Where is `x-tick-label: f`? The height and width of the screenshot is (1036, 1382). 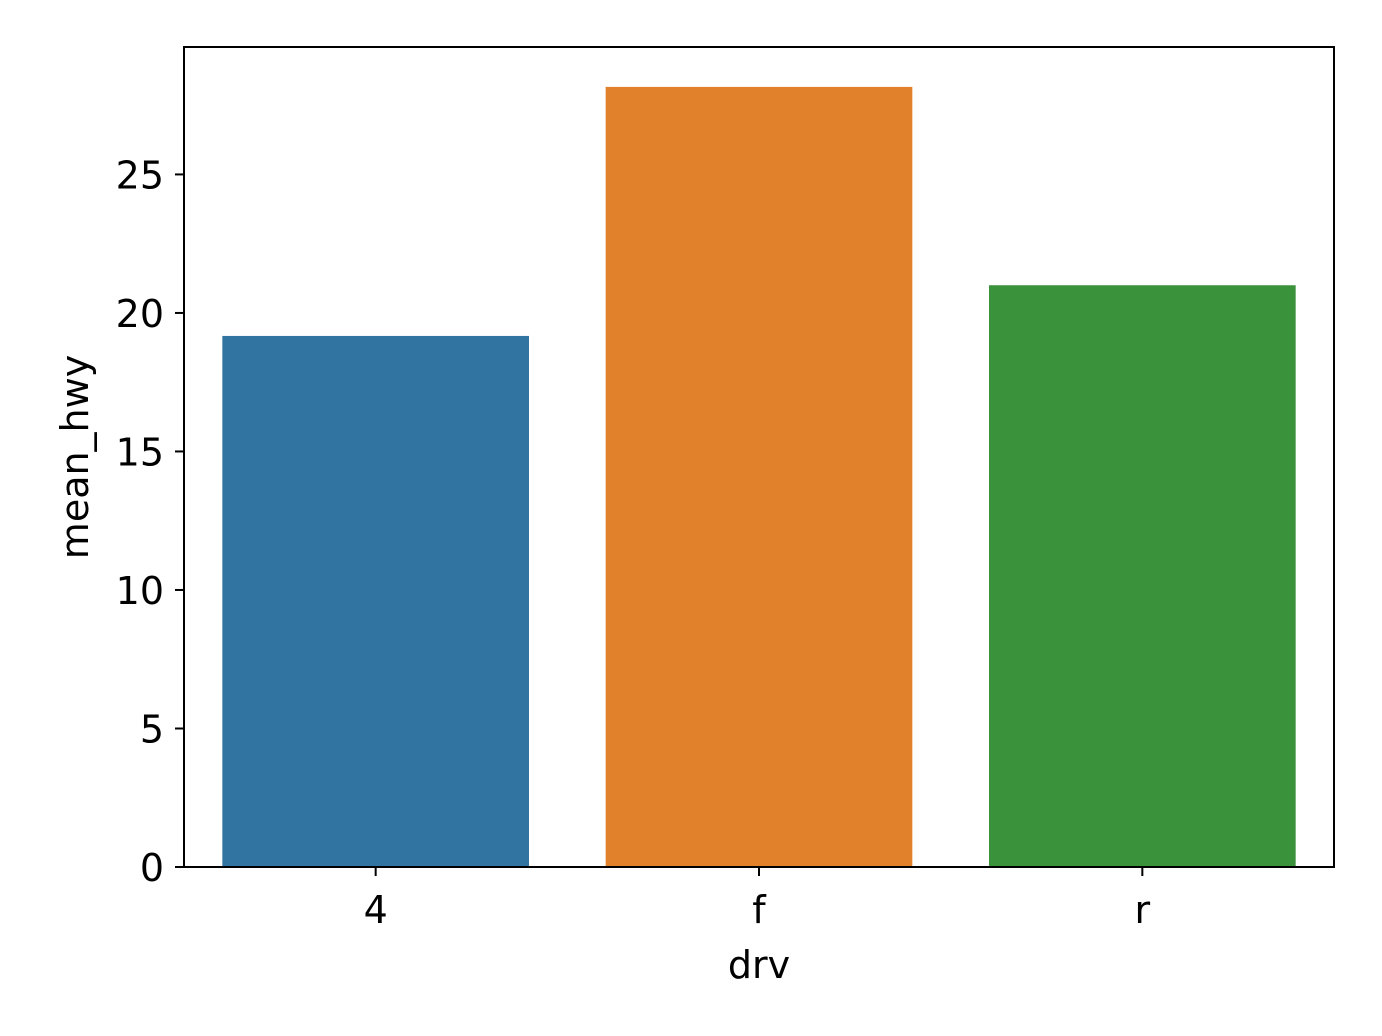 x-tick-label: f is located at coordinates (759, 910).